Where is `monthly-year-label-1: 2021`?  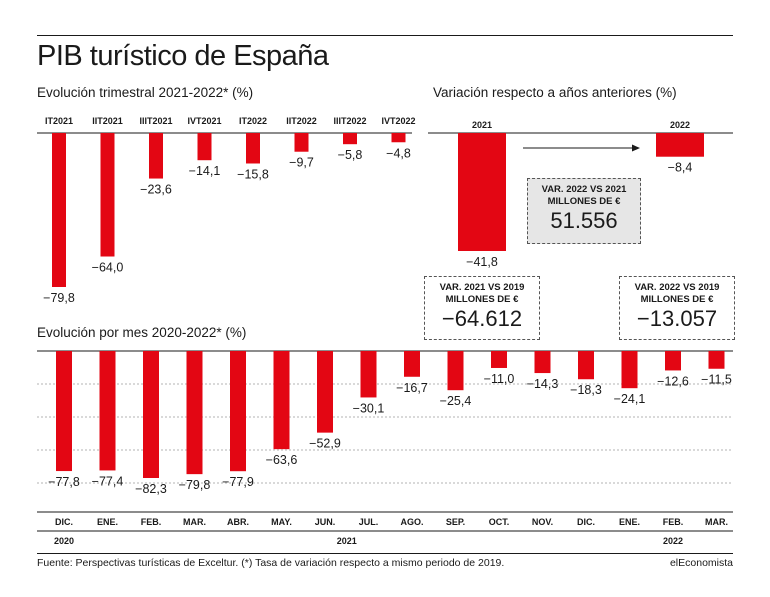
monthly-year-label-1: 2021 is located at coordinates (347, 541).